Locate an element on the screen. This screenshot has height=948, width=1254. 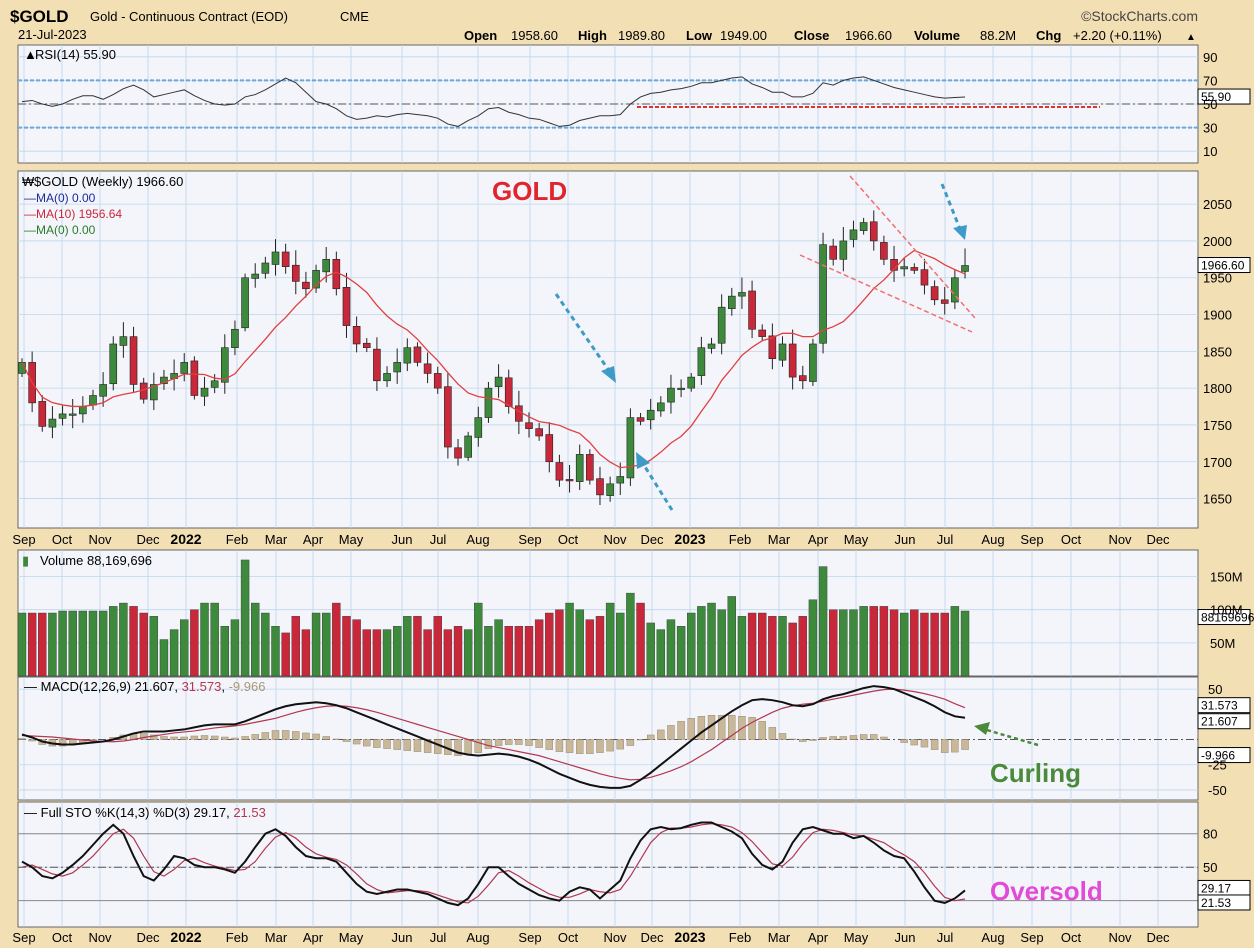
arrow-jul-break-head is located at coordinates (960, 232).